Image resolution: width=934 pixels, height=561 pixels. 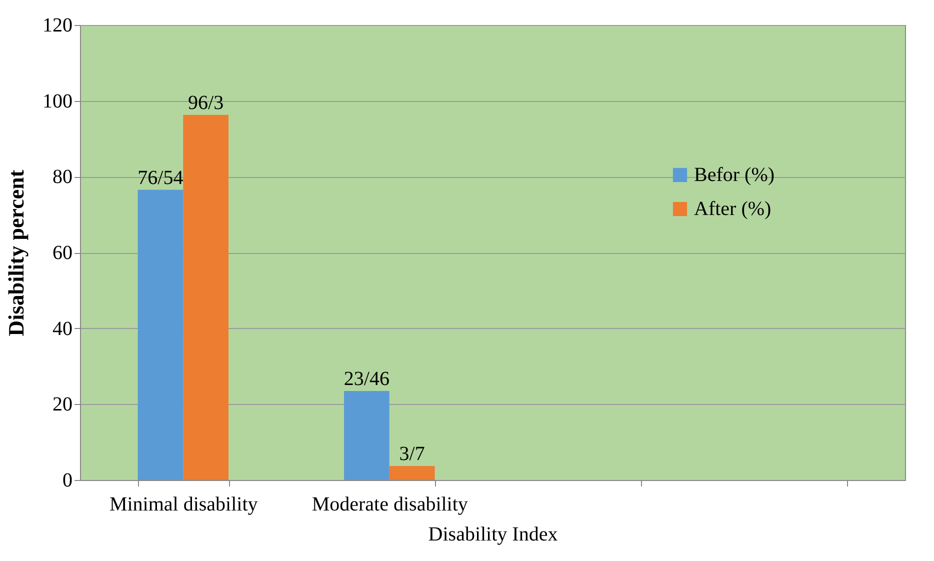 What do you see at coordinates (62, 329) in the screenshot?
I see `y-tick-label: 40` at bounding box center [62, 329].